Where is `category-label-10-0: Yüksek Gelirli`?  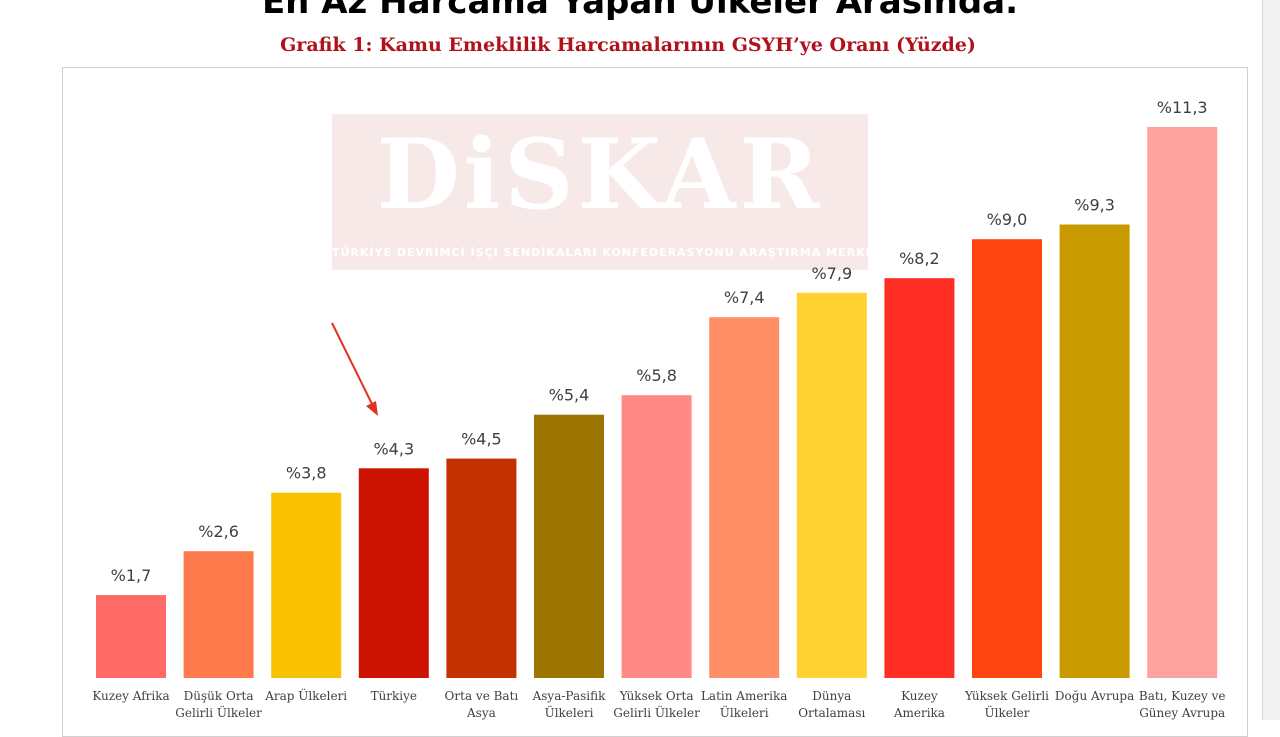
category-label-10-0: Yüksek Gelirli is located at coordinates (1006, 696).